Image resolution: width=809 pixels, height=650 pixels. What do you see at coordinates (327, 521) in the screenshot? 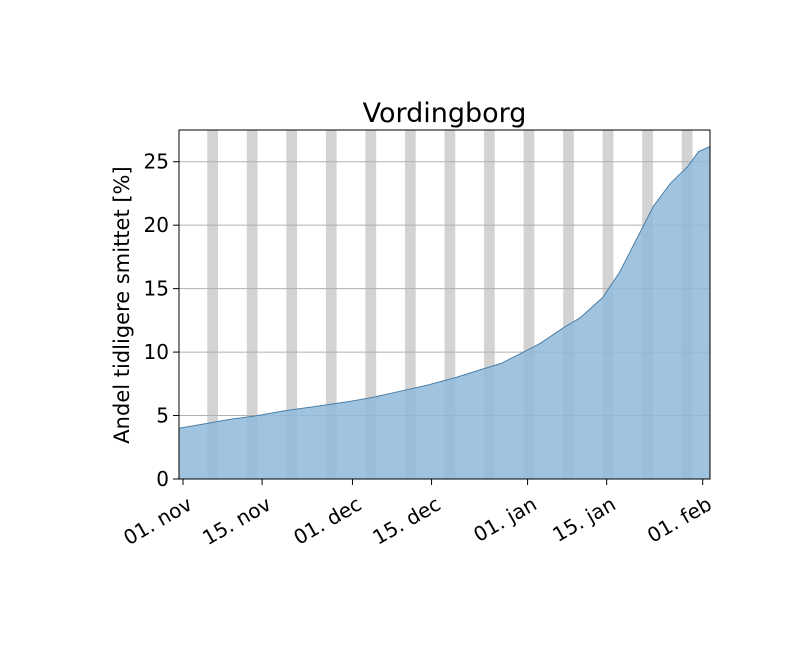
I see `x-tick-label-2: 01. dec` at bounding box center [327, 521].